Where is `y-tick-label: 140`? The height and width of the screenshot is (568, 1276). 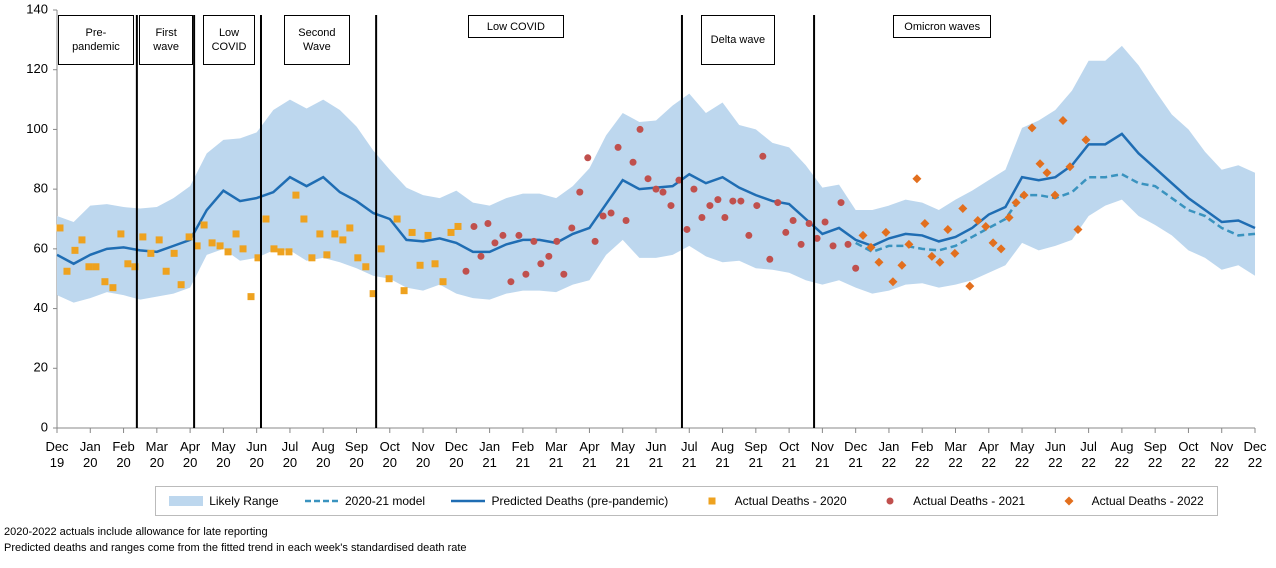 y-tick-label: 140 is located at coordinates (37, 8).